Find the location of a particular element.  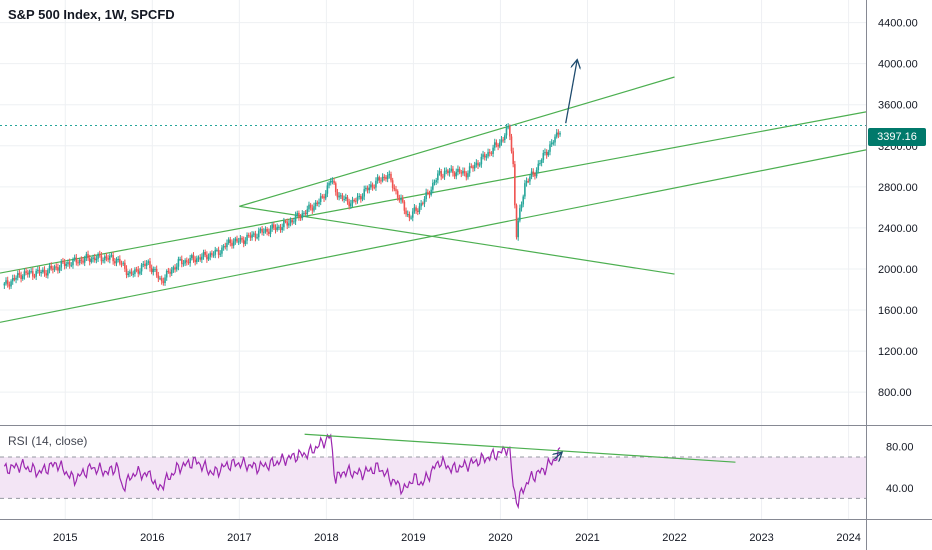

chart-title: S&P 500 Index, 1W, SPCFD is located at coordinates (91, 14).